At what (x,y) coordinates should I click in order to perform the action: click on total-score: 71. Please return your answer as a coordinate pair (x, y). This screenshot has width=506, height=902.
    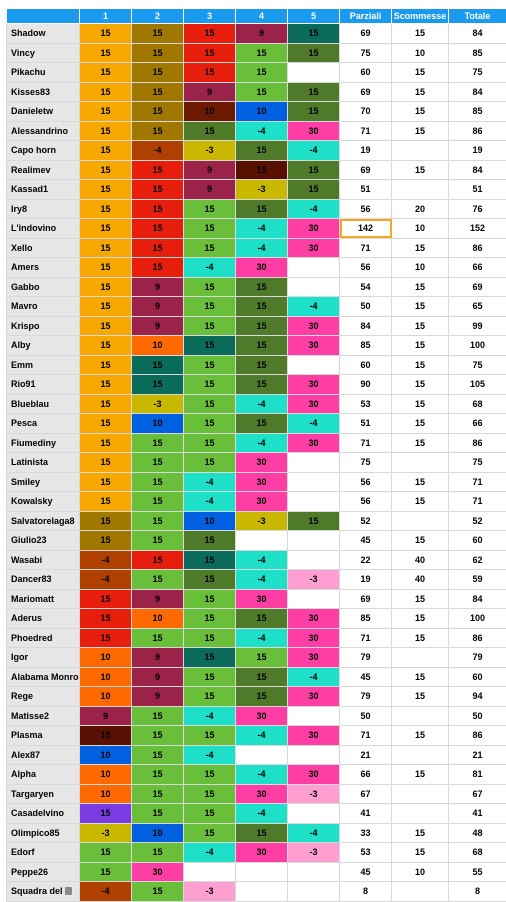
    Looking at the image, I should click on (477, 502).